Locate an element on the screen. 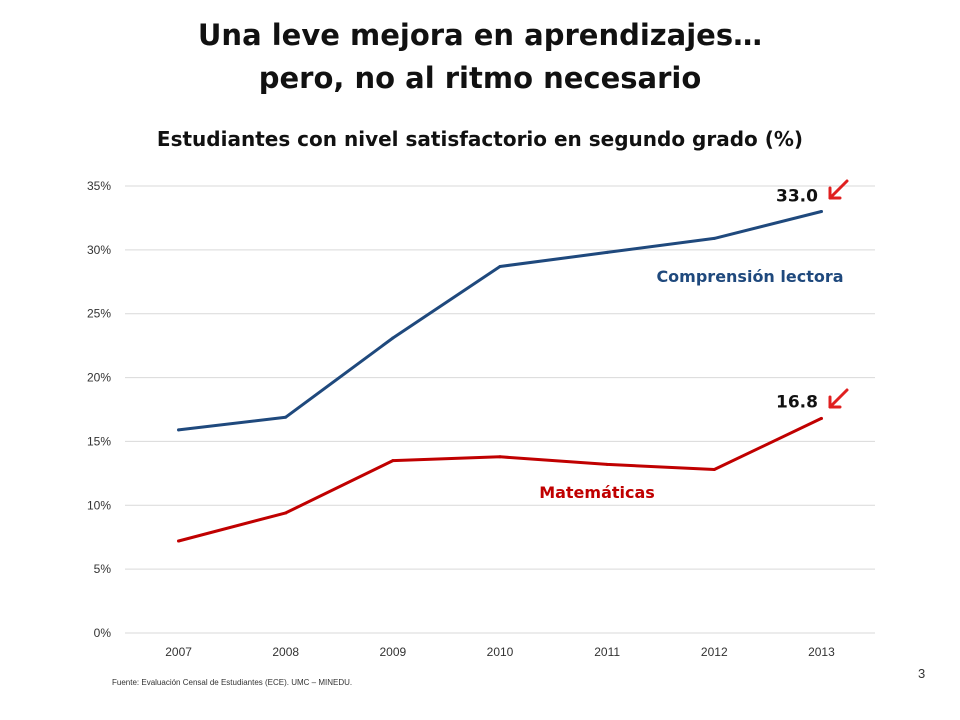 Image resolution: width=960 pixels, height=720 pixels. x-tick-label: 2007 is located at coordinates (178, 652).